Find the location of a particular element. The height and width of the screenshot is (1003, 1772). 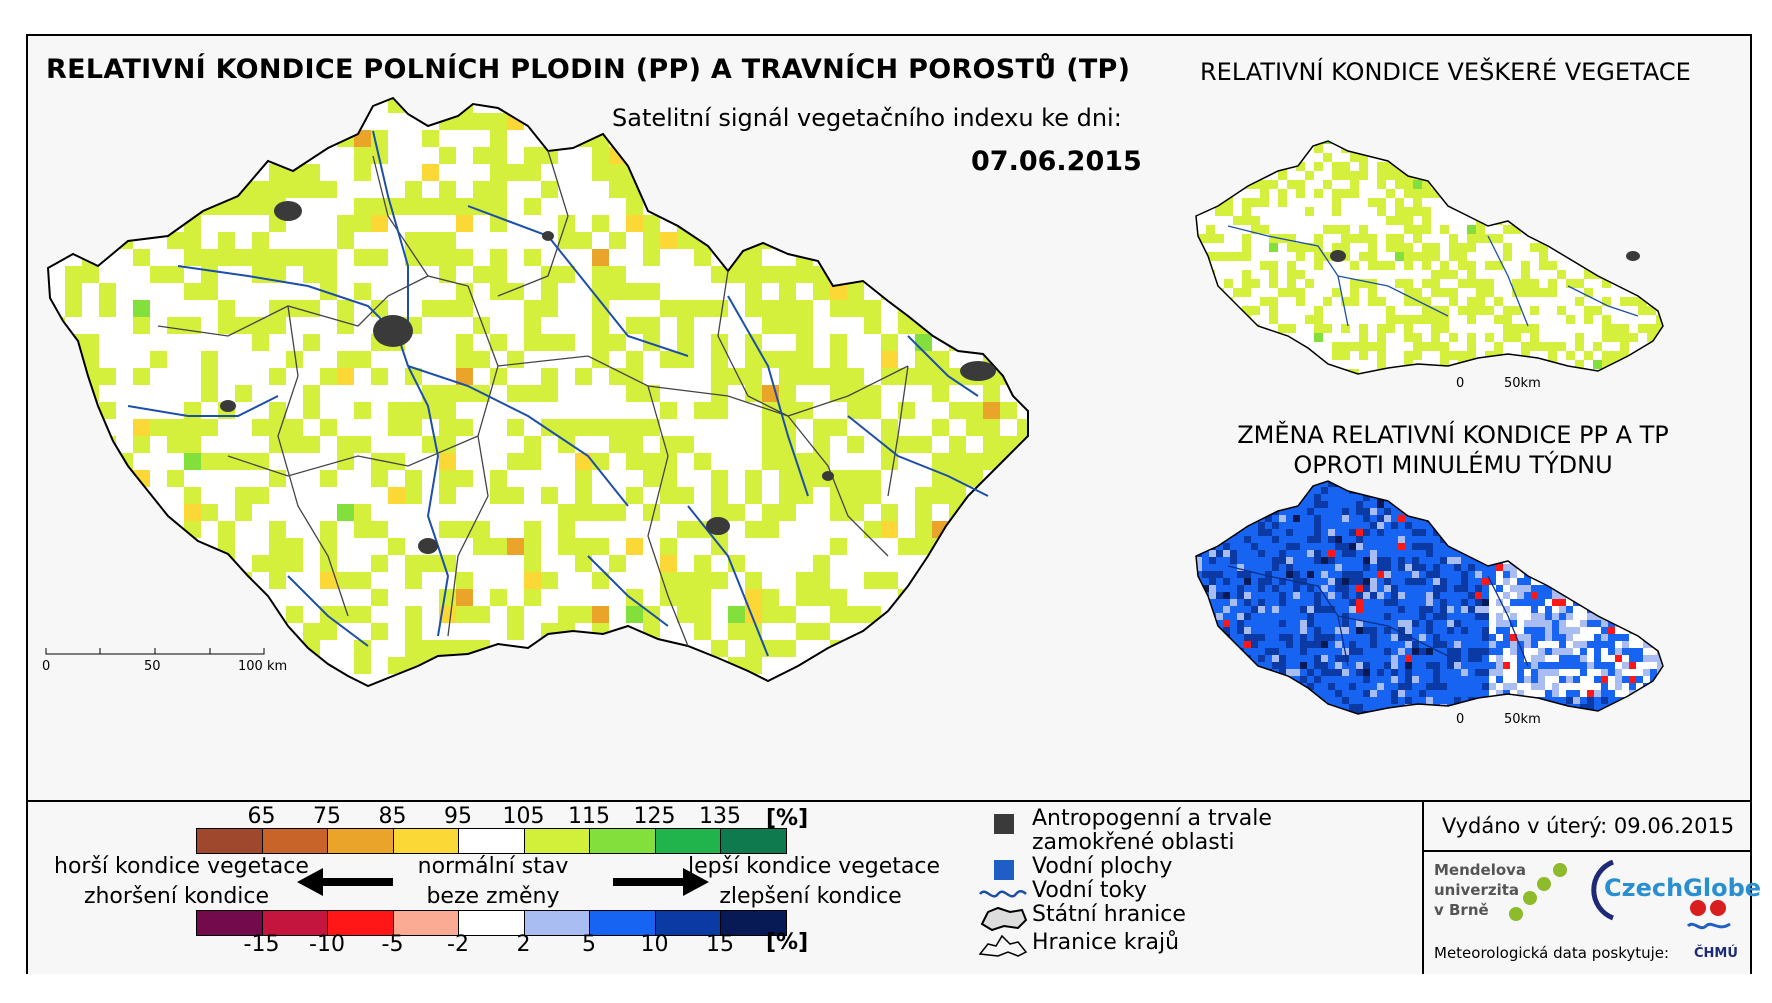

condition-tick-label: 115 is located at coordinates (589, 816).